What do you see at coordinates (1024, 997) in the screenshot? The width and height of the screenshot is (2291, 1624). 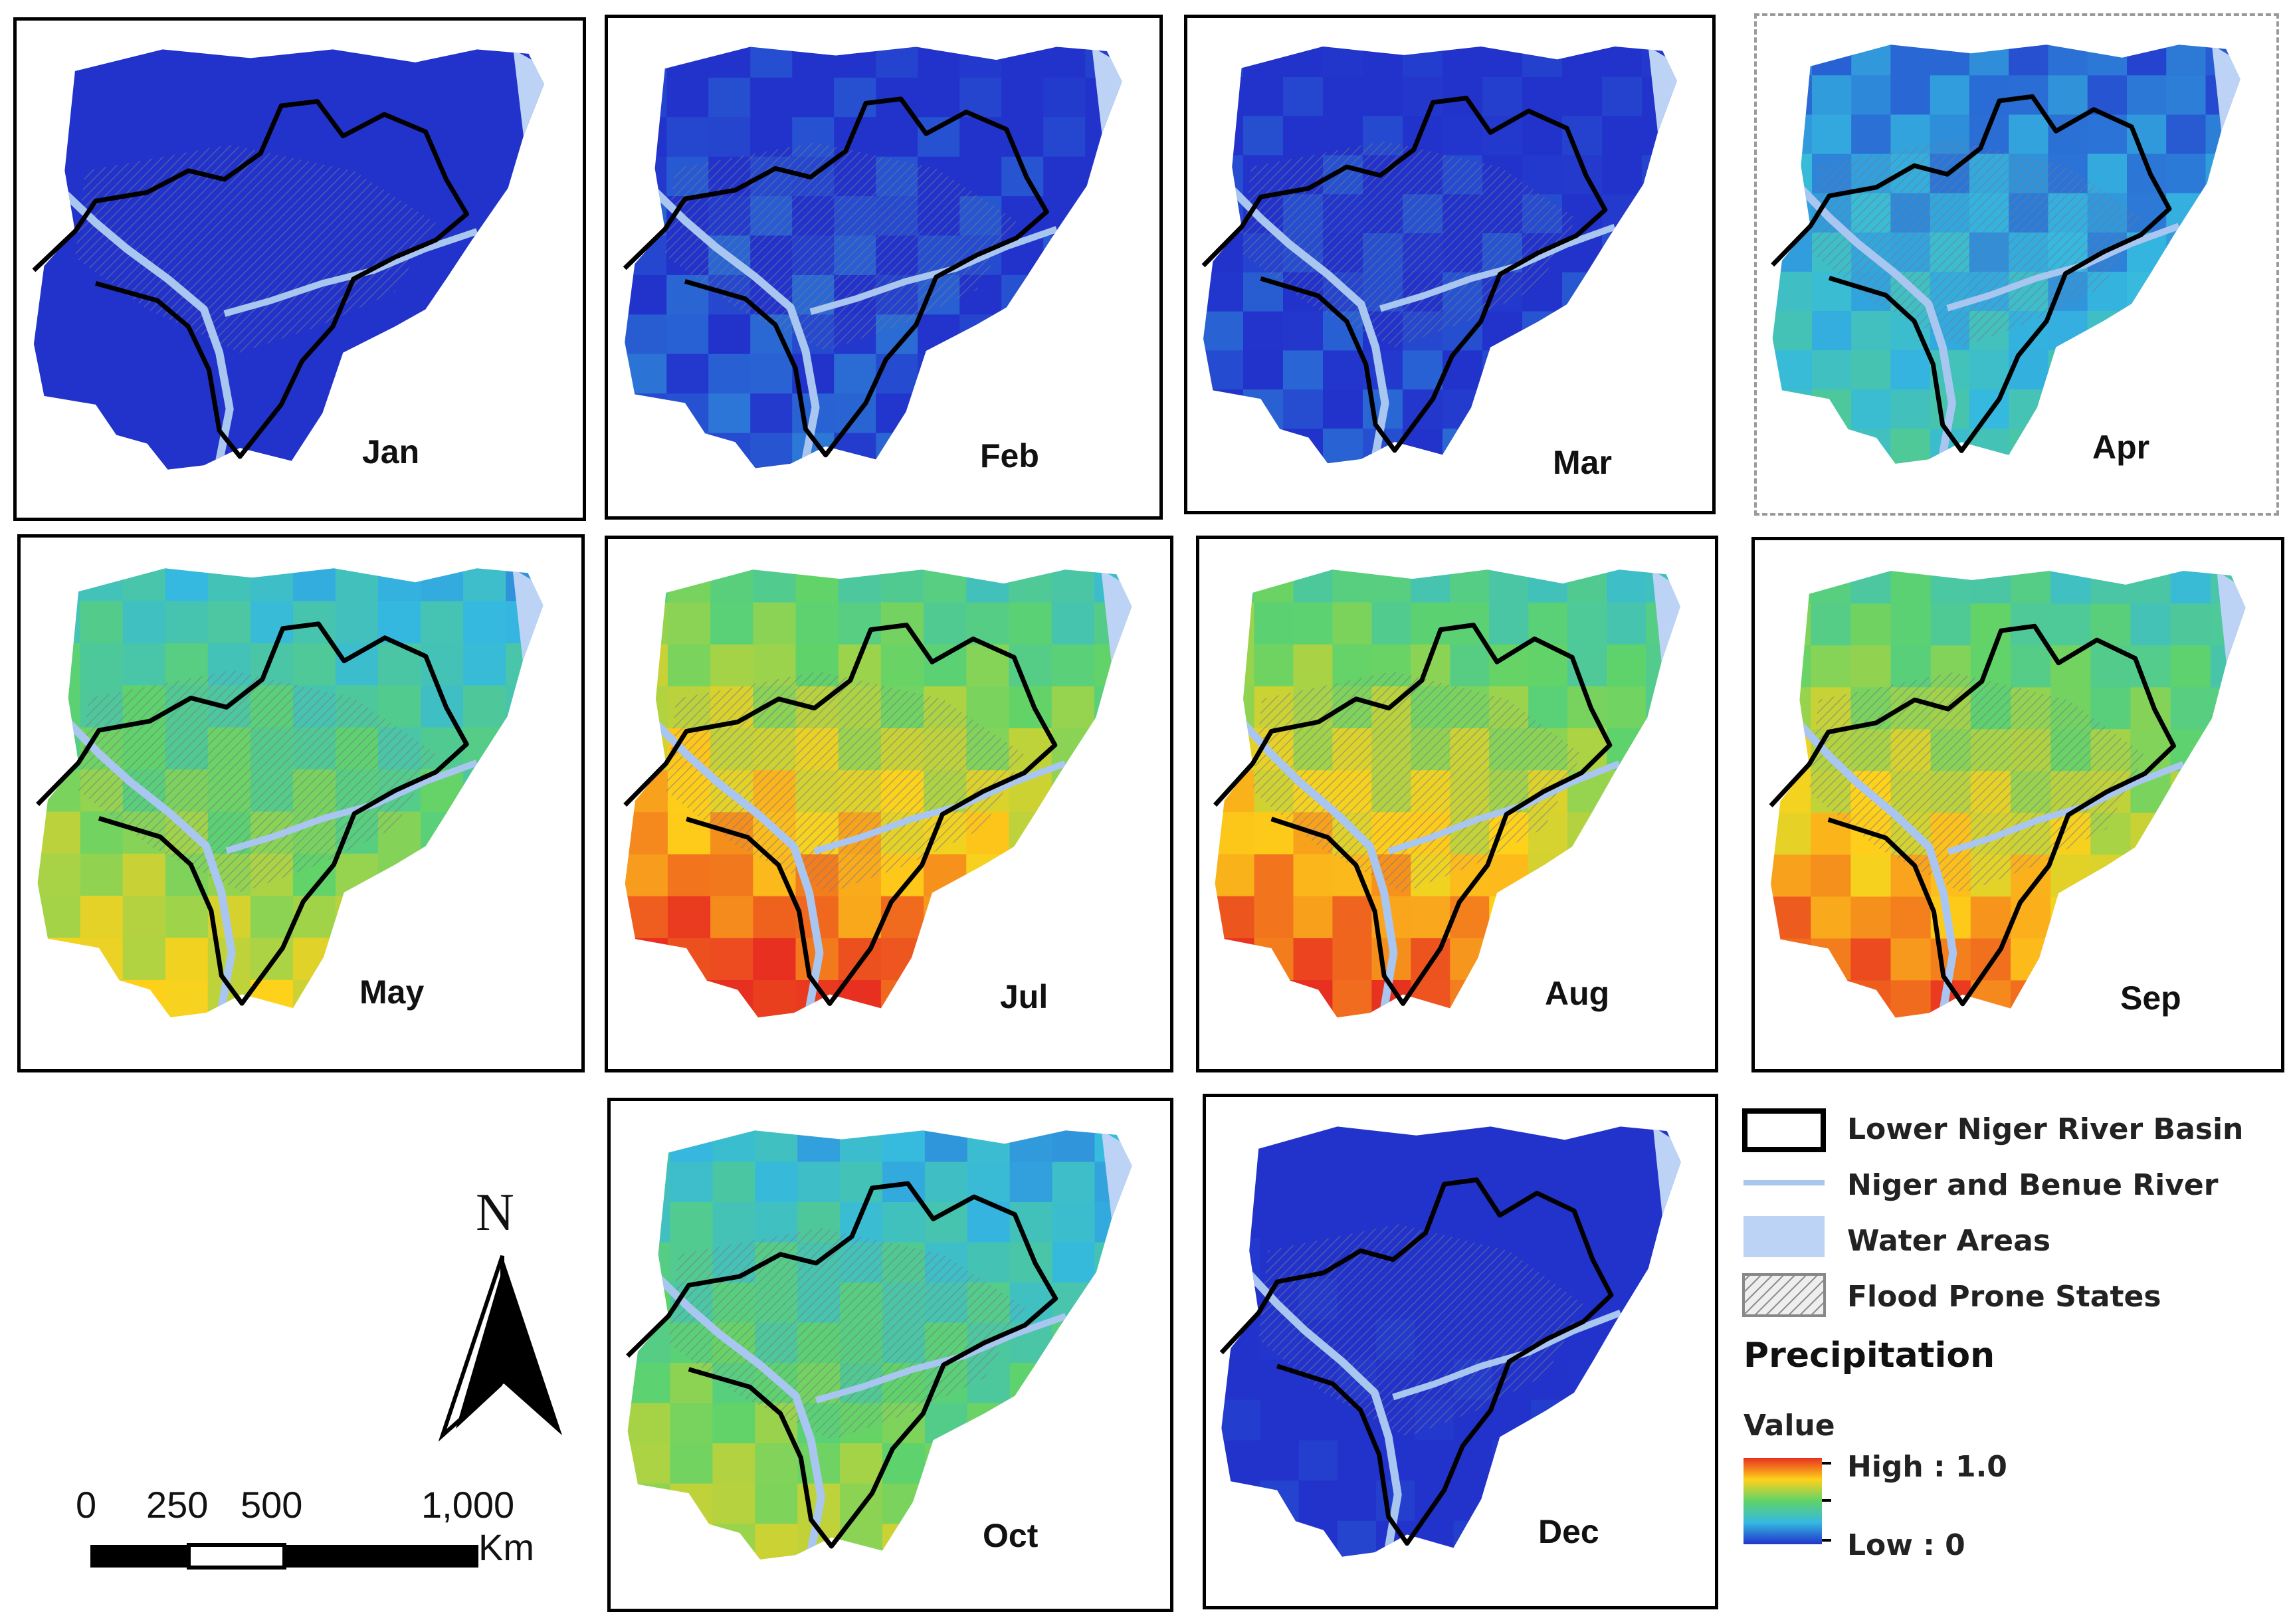 I see `month-label: Jul` at bounding box center [1024, 997].